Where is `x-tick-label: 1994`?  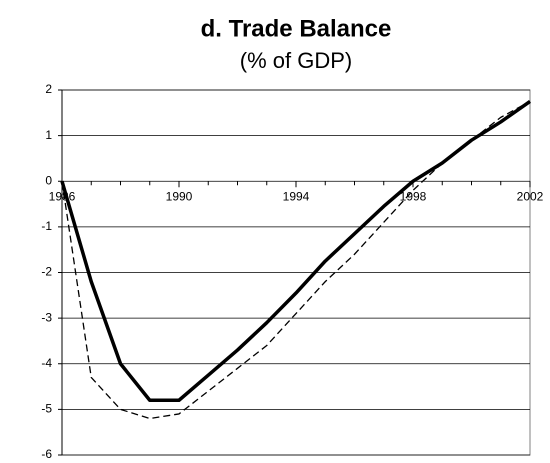 x-tick-label: 1994 is located at coordinates (296, 196).